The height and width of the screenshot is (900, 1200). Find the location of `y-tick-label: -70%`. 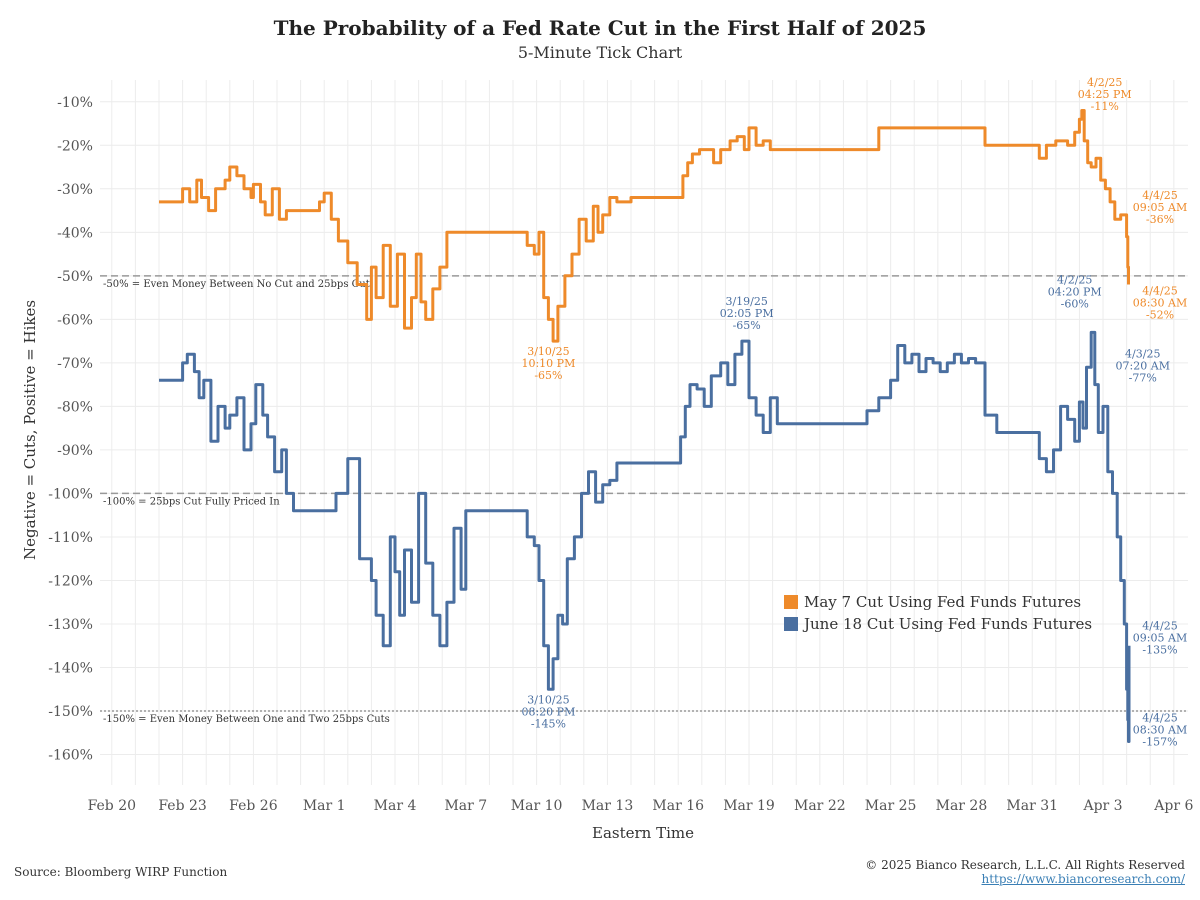

y-tick-label: -70% is located at coordinates (75, 364).